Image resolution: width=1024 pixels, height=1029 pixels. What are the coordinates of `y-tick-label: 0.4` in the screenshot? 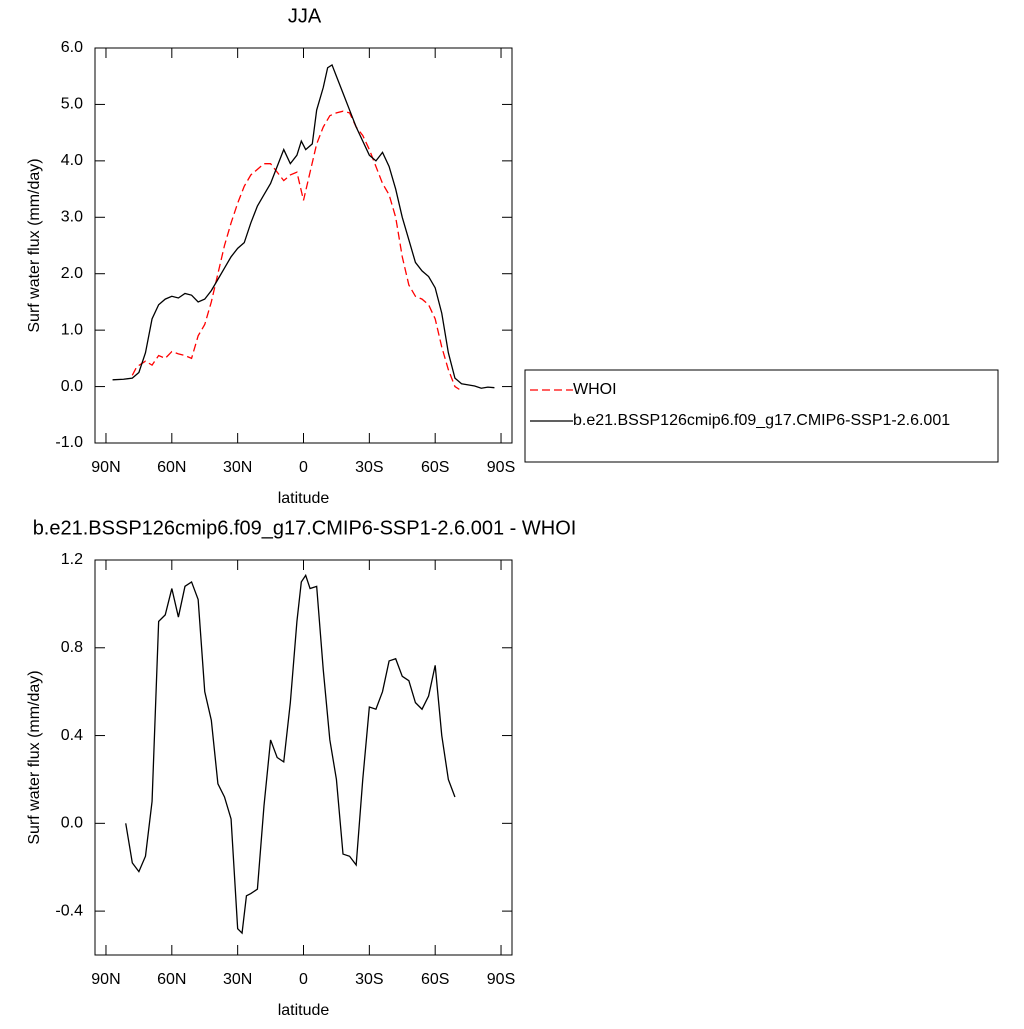 It's located at (72, 735).